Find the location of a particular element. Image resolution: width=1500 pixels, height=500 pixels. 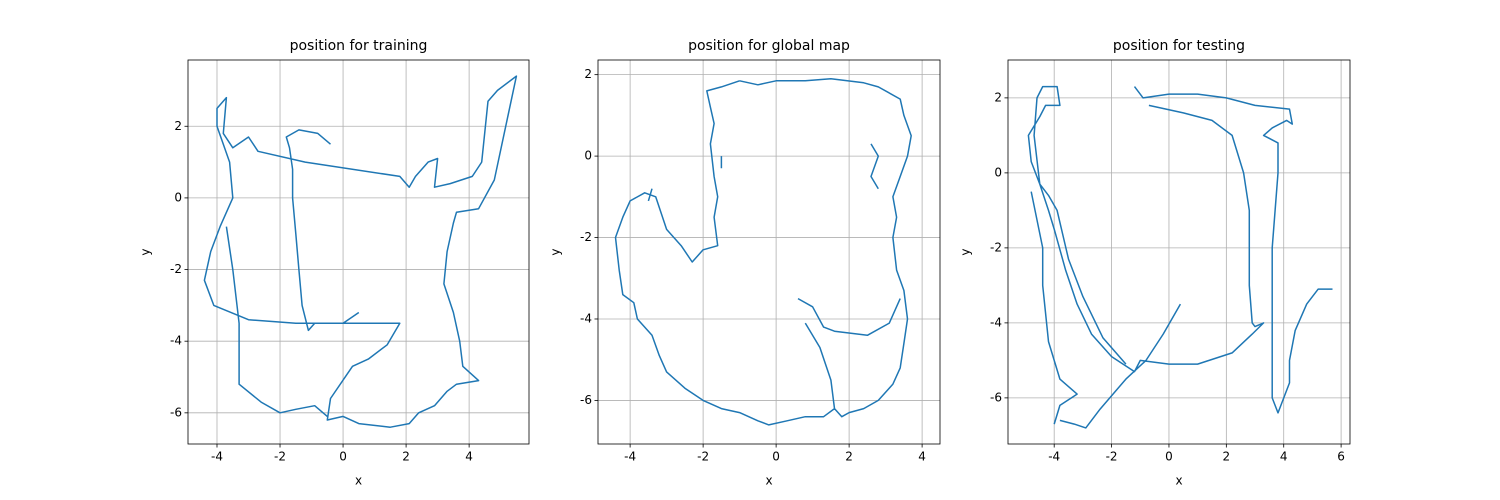

subplot-title: position for testing is located at coordinates (1179, 46).